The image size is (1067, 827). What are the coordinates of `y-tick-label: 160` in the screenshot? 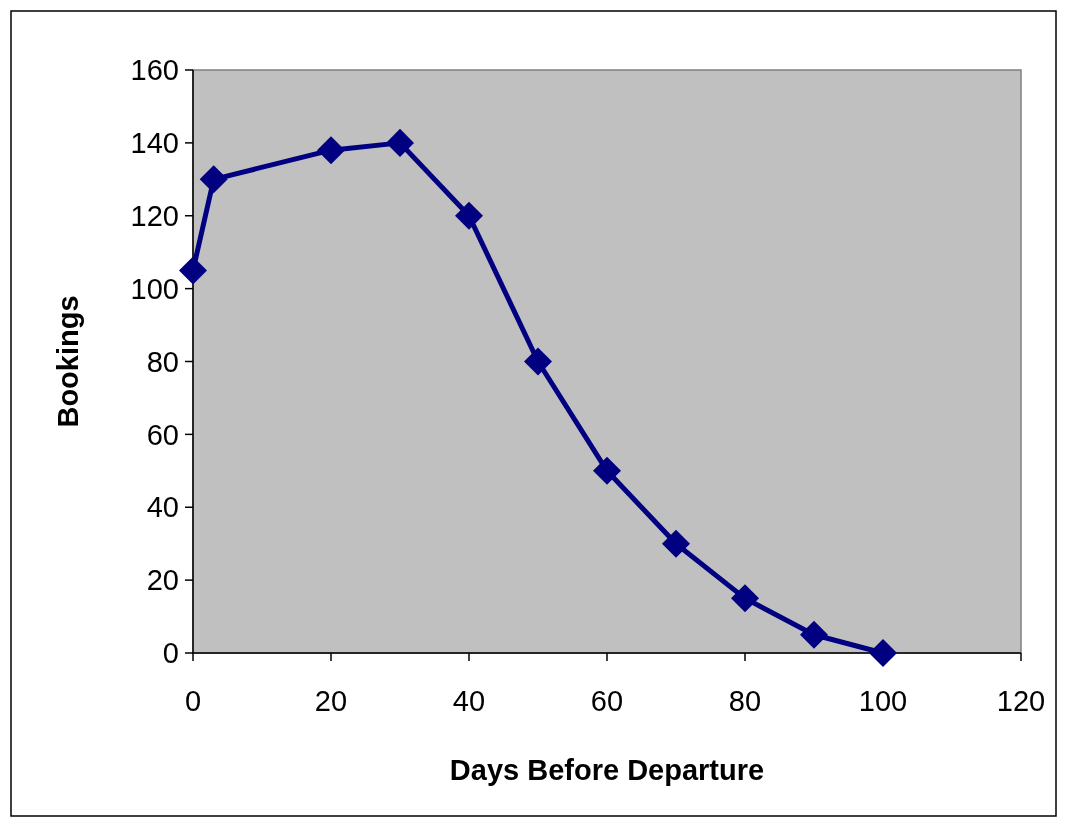 It's located at (154, 70).